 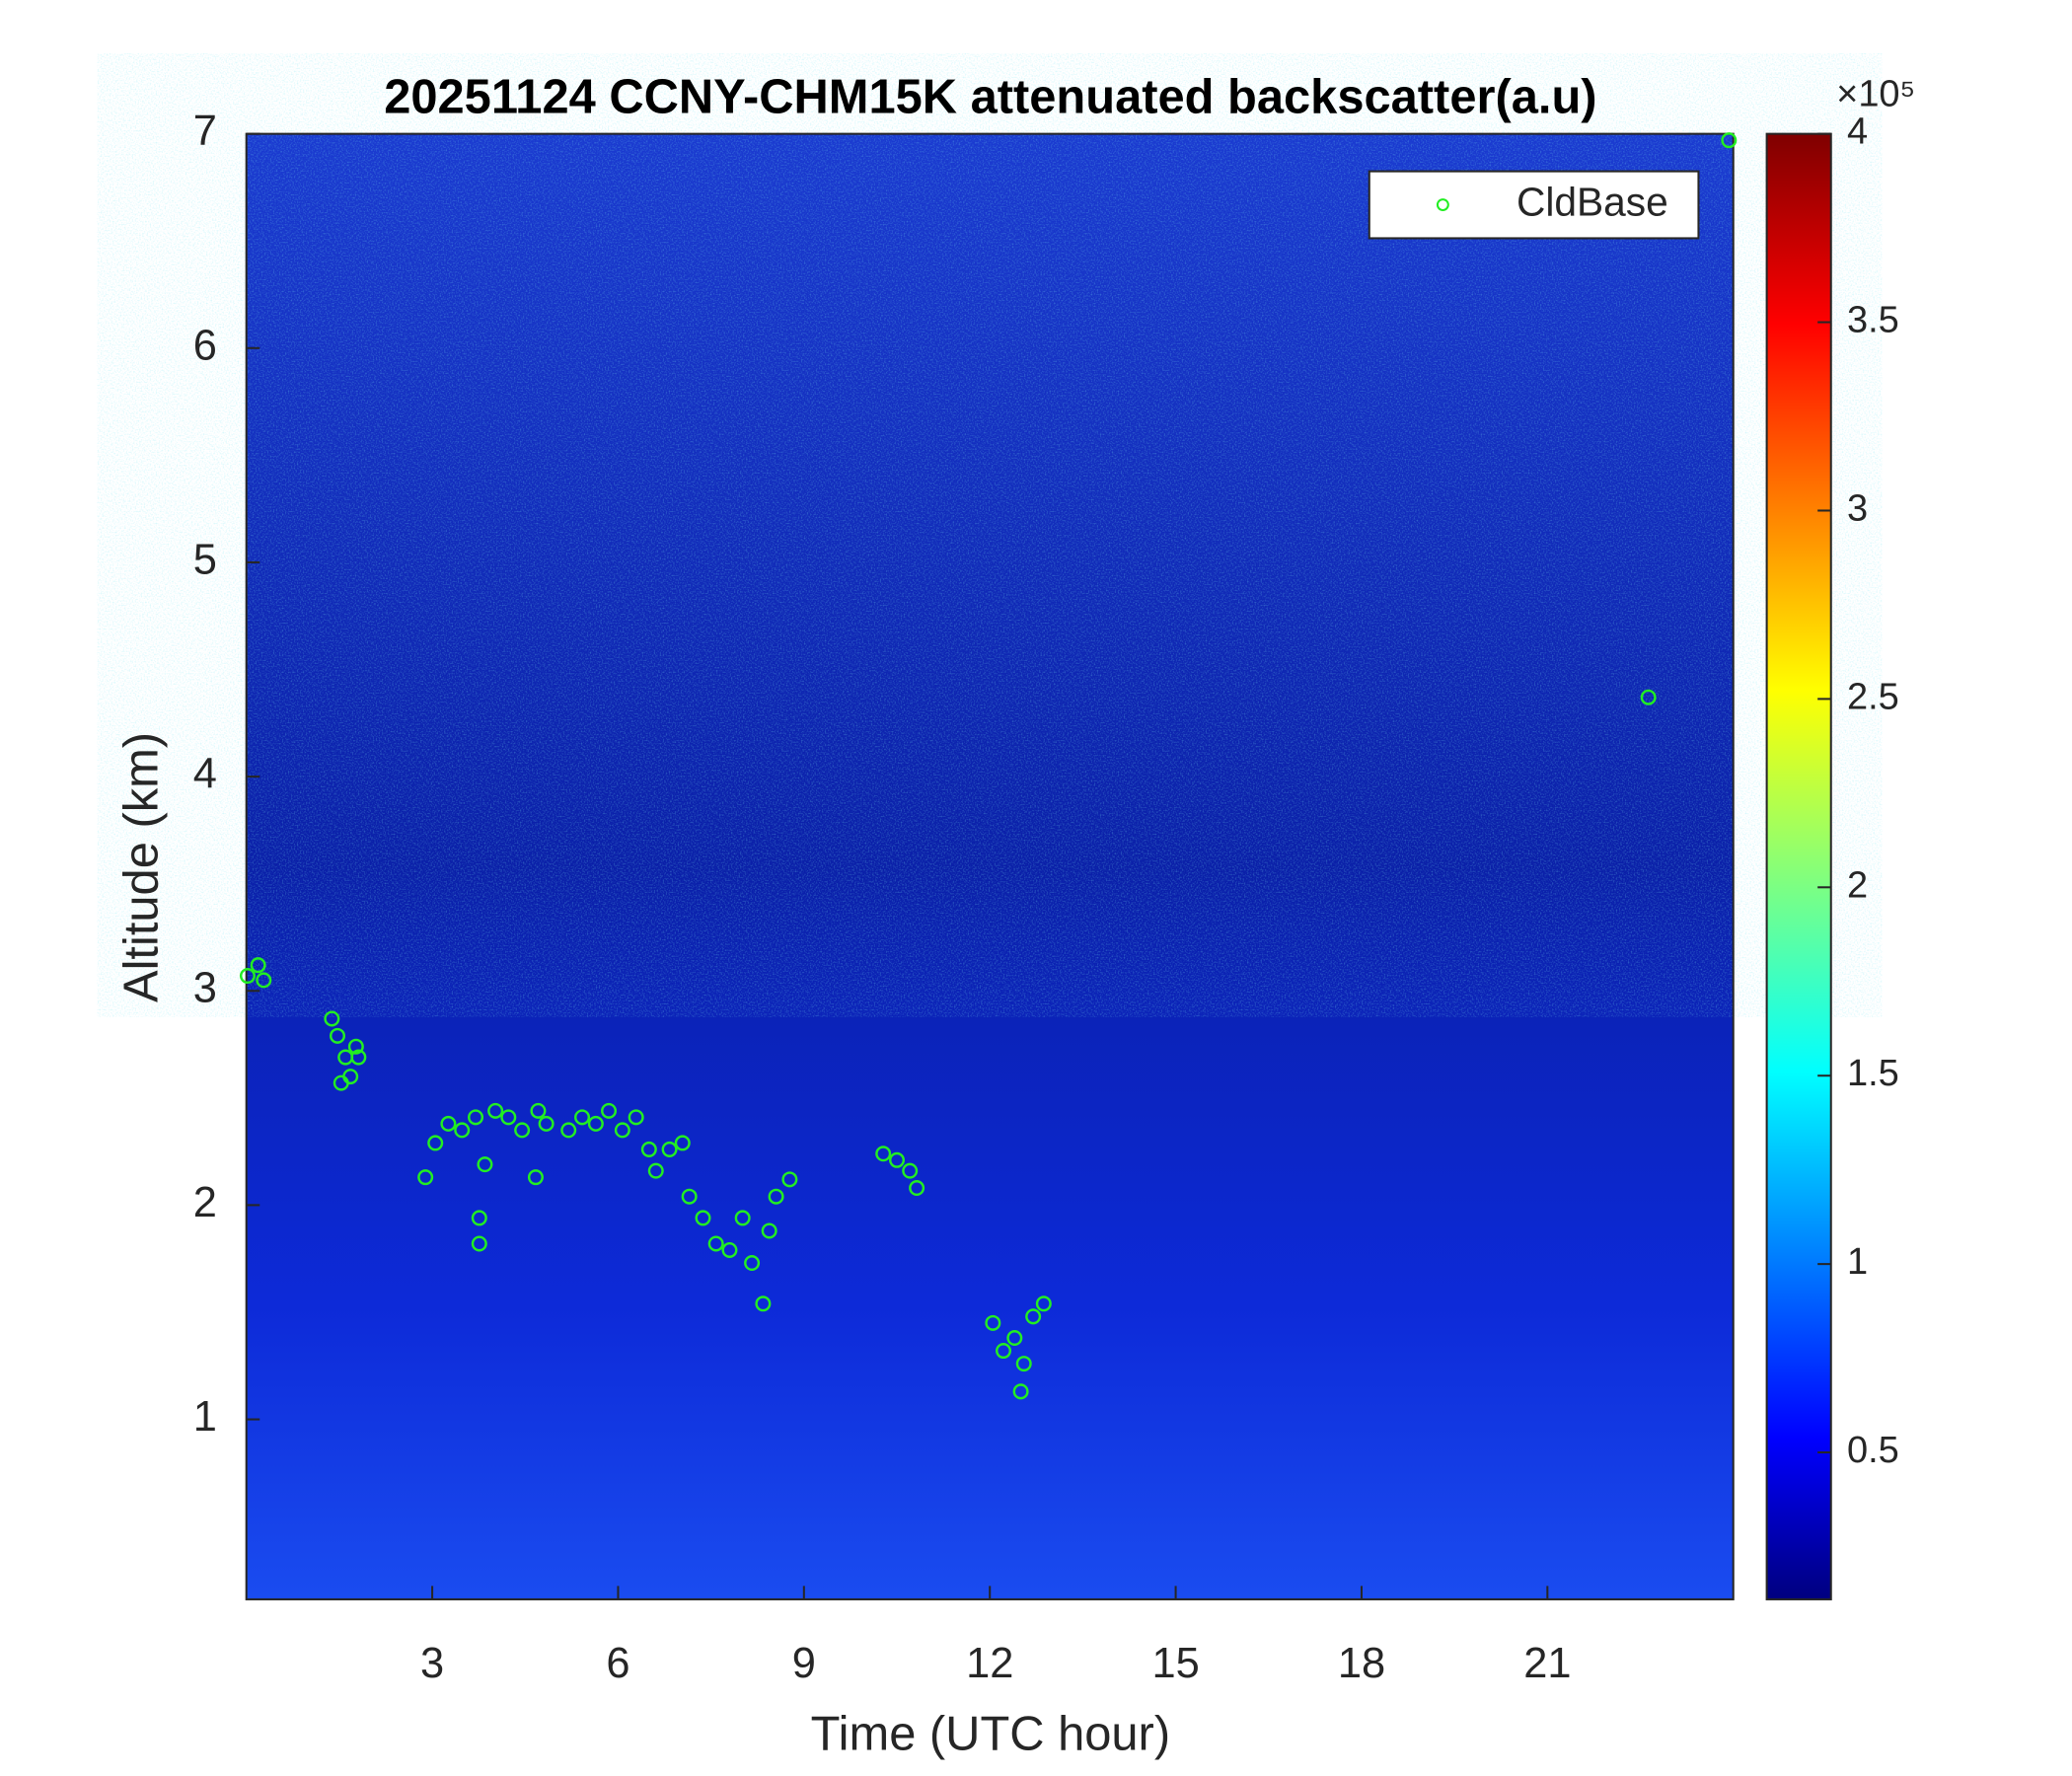 What do you see at coordinates (1873, 1451) in the screenshot?
I see `colorbar-tick-label: 0.5` at bounding box center [1873, 1451].